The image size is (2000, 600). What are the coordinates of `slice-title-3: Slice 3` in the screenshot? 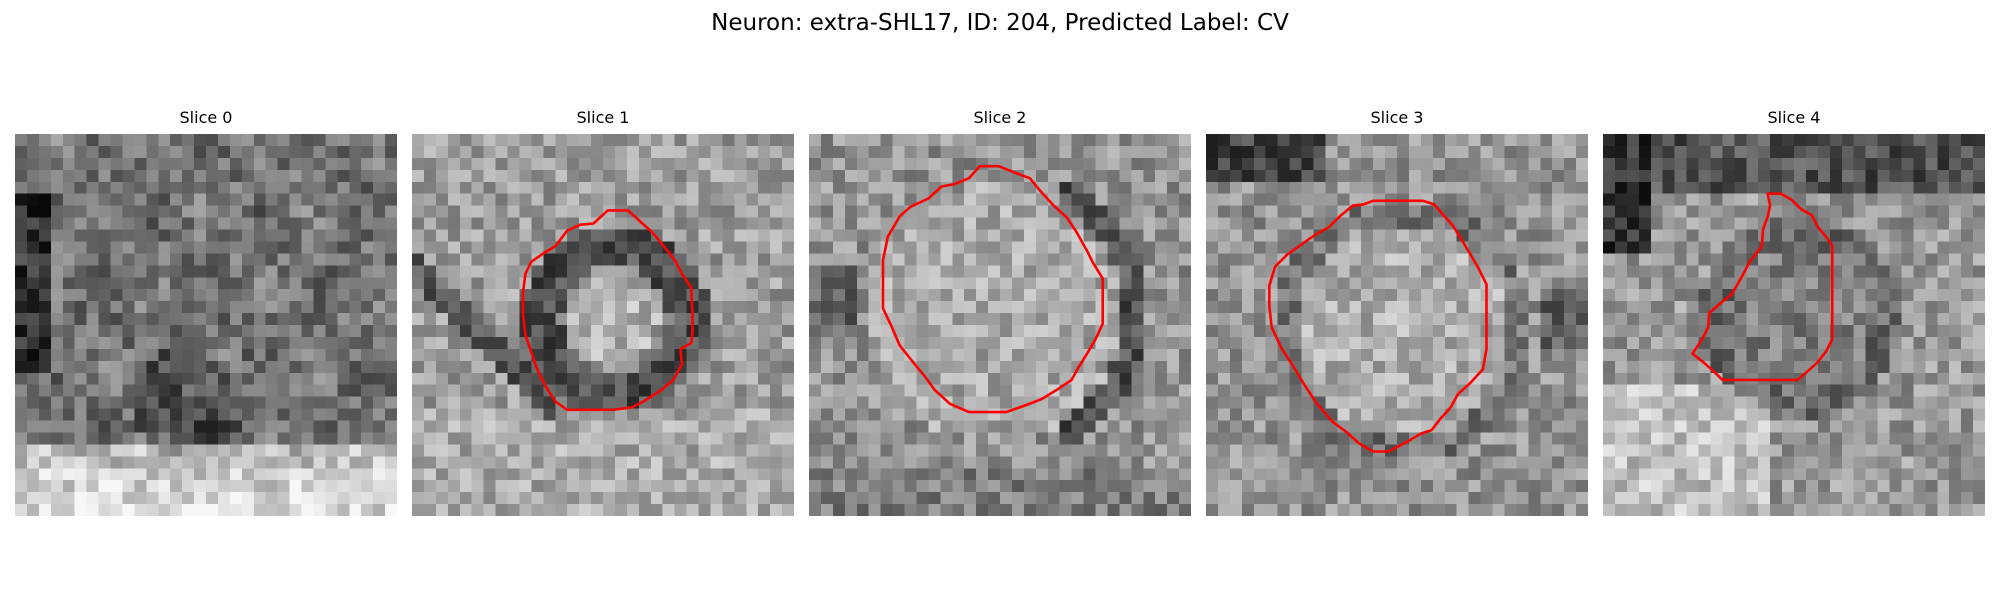 It's located at (1397, 117).